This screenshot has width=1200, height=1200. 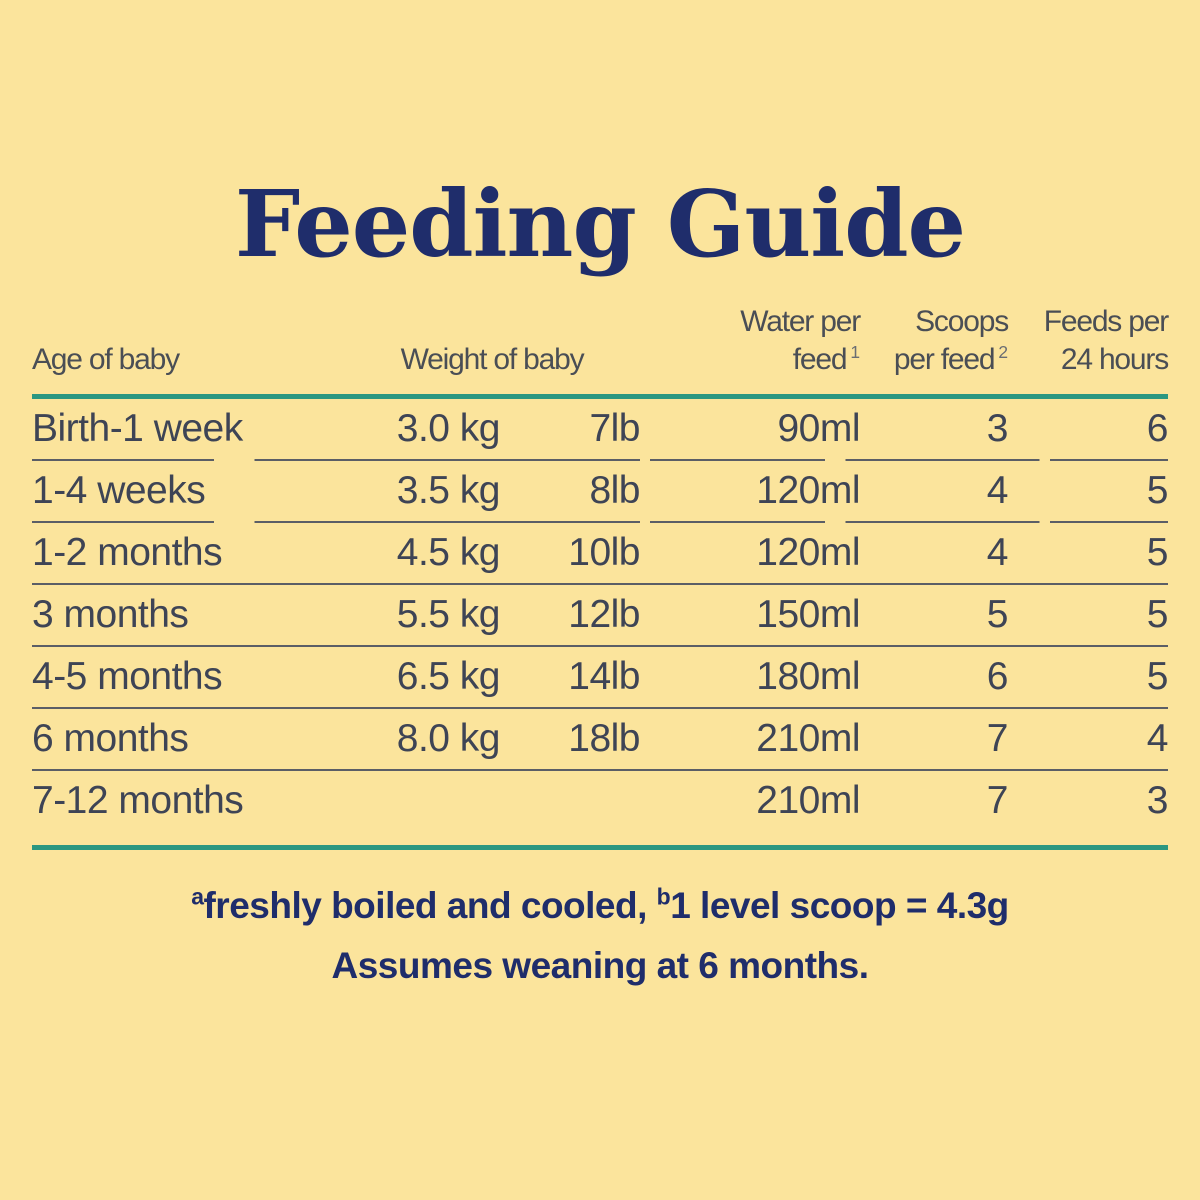 What do you see at coordinates (997, 428) in the screenshot?
I see `cell-scoops: 3` at bounding box center [997, 428].